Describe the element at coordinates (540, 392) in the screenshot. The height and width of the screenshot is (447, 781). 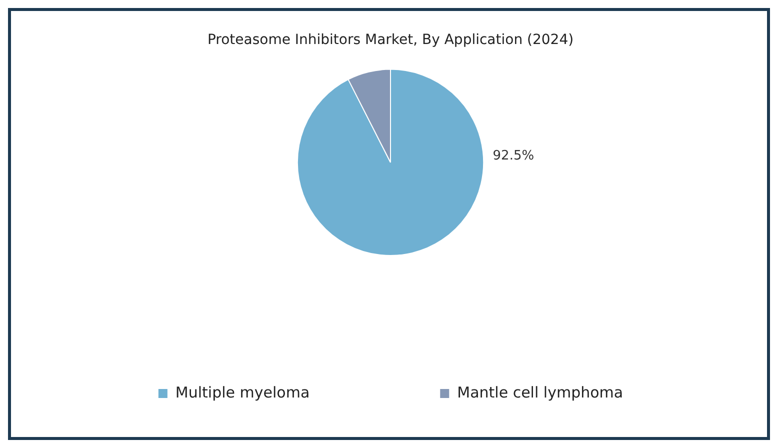
I see `legend-label: Mantle cell lymphoma` at that location.